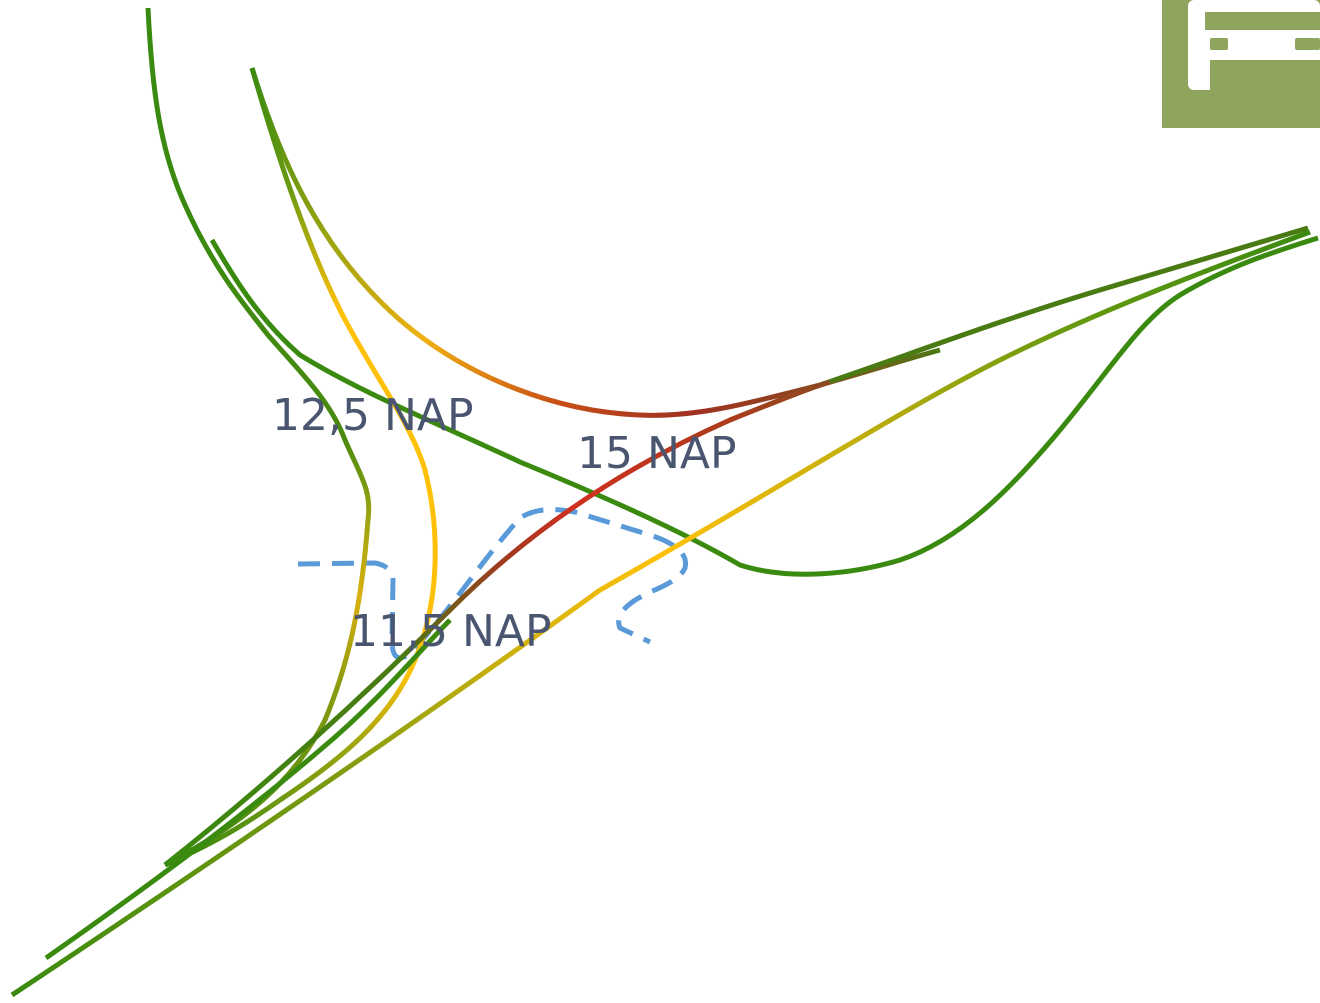 This screenshot has width=1320, height=1003. What do you see at coordinates (1064, 306) in the screenshot?
I see `road-east-main` at bounding box center [1064, 306].